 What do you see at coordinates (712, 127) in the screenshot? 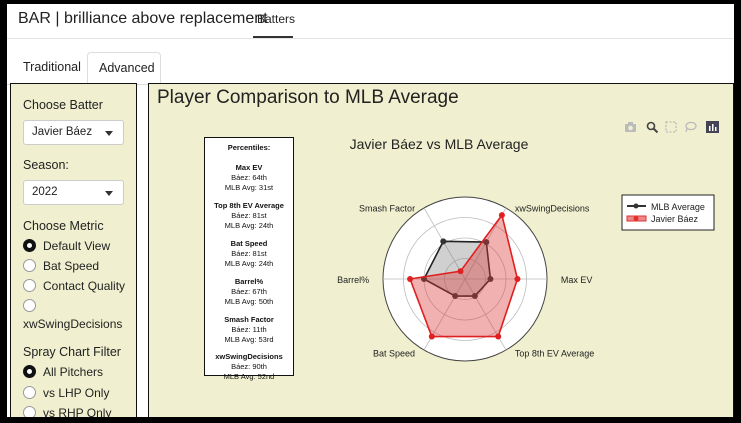
I see `plotly-logo-icon` at bounding box center [712, 127].